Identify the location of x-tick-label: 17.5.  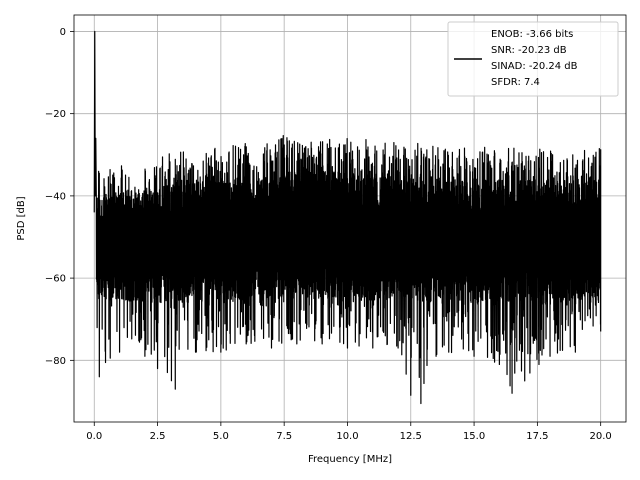
(537, 436).